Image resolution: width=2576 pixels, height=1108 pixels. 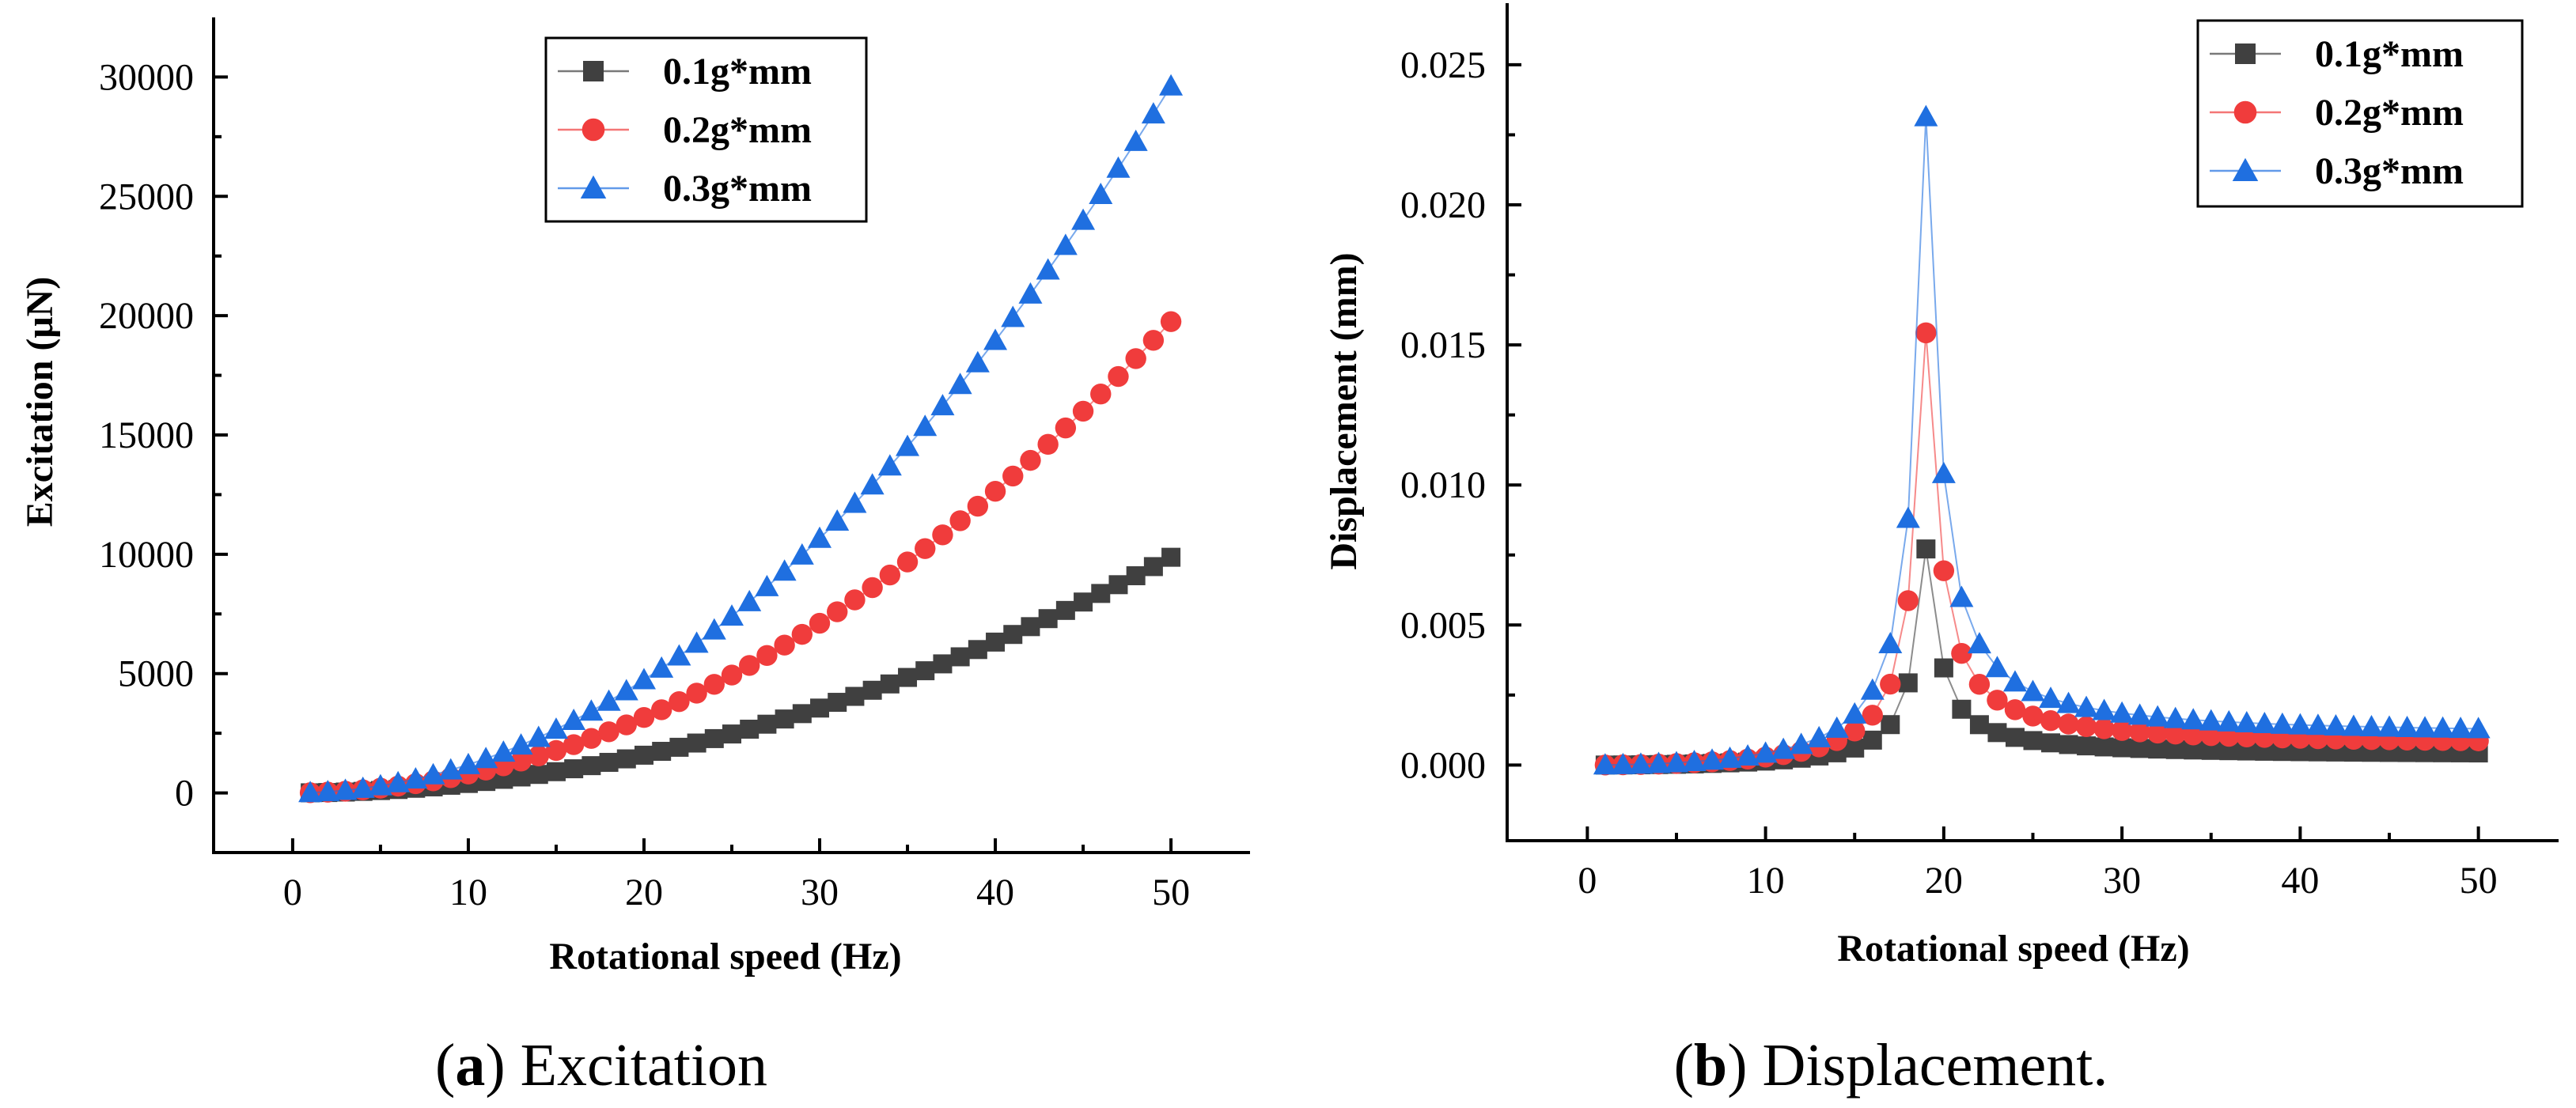 What do you see at coordinates (995, 892) in the screenshot?
I see `x-tick-label-excitation: 40` at bounding box center [995, 892].